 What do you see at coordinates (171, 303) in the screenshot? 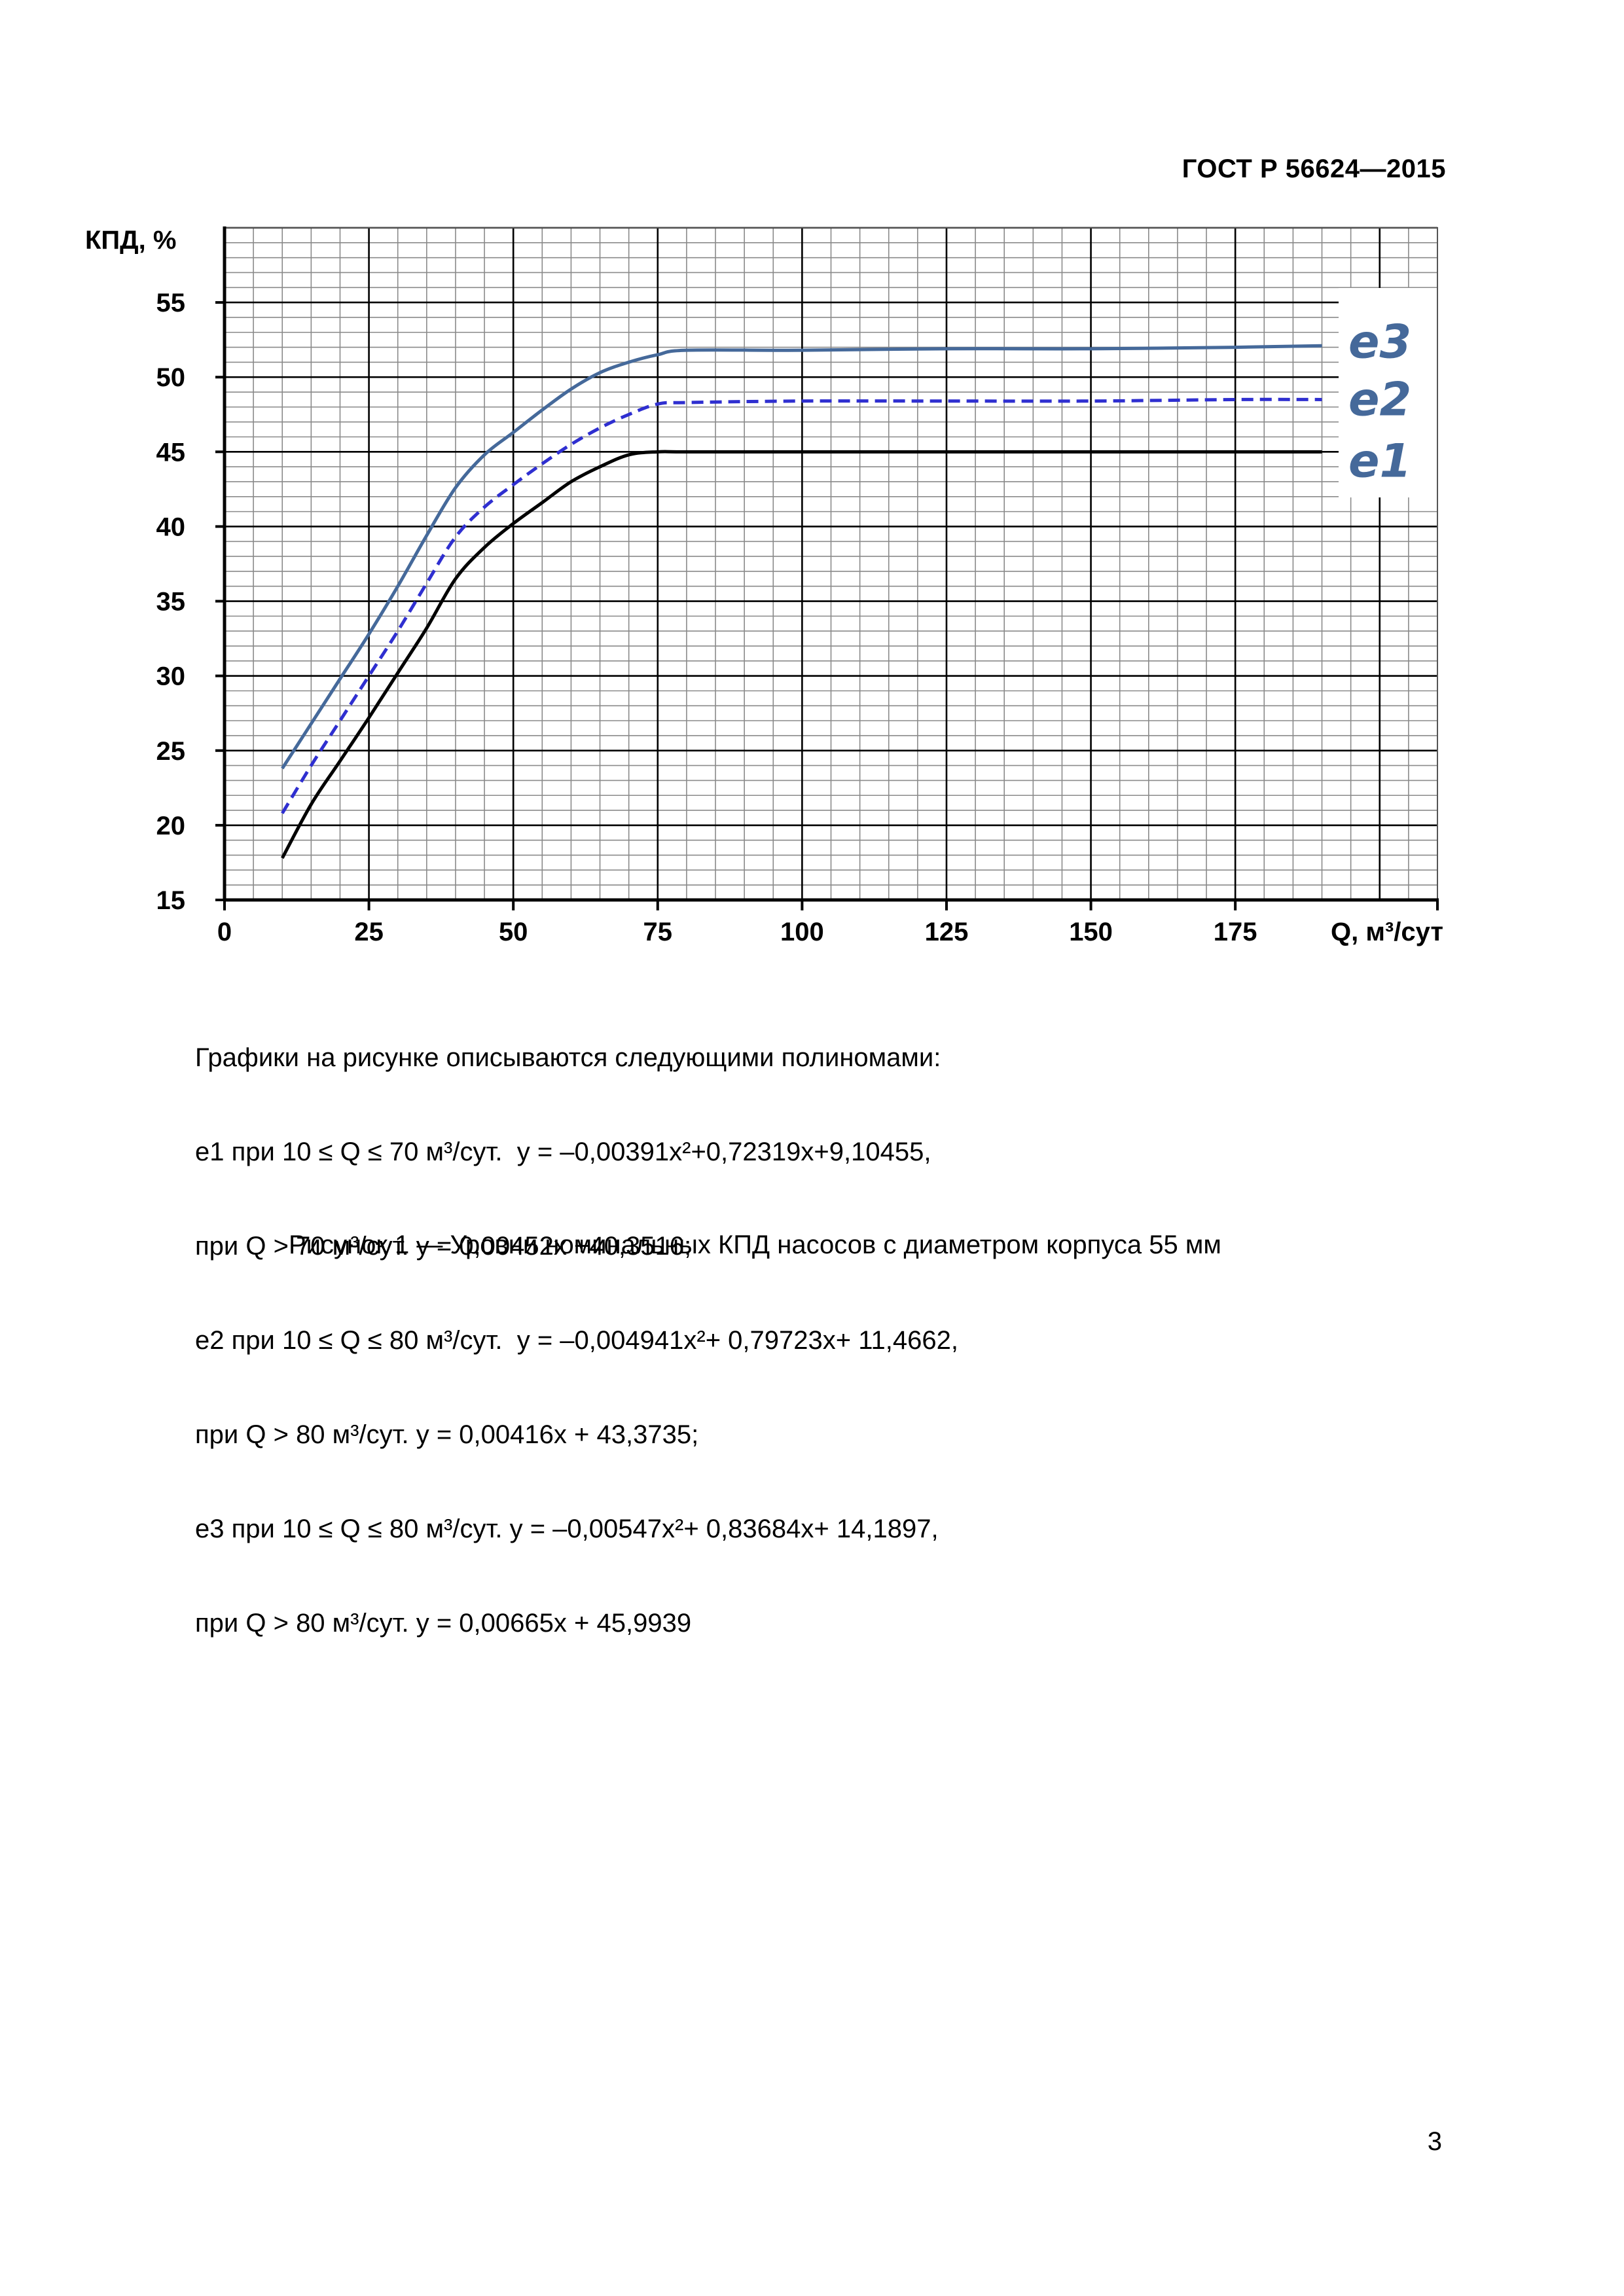
I see `y-tick-label: 55` at bounding box center [171, 303].